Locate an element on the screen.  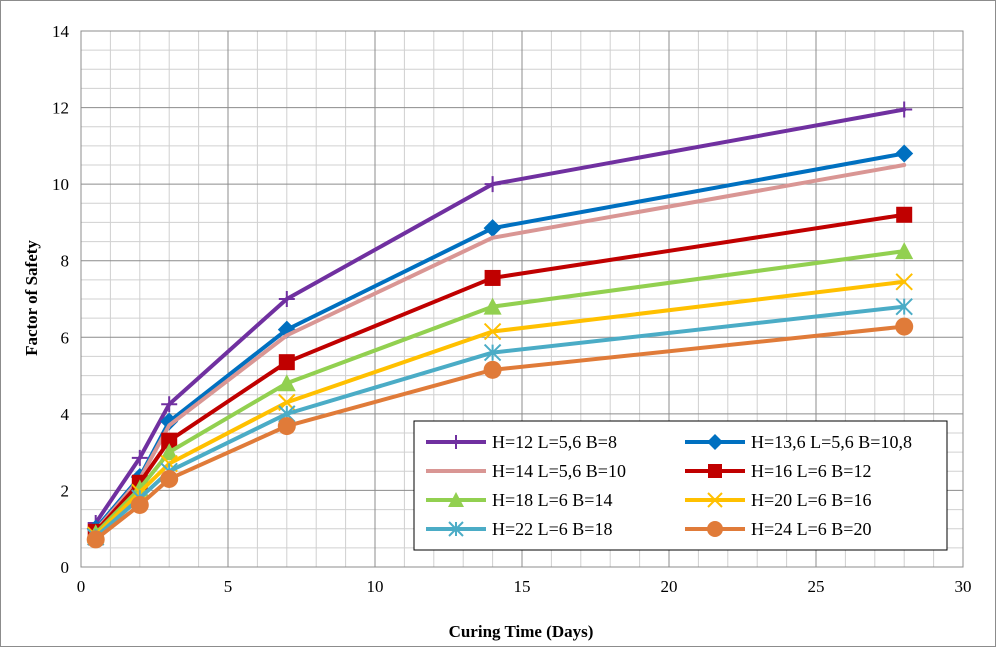
legend-item: H=12 L=5,6 B=8 is located at coordinates (521, 442).